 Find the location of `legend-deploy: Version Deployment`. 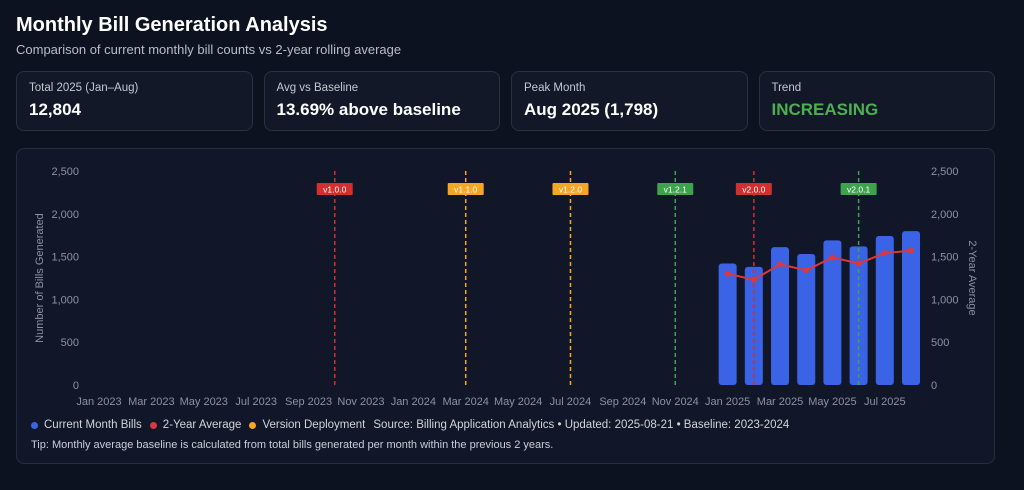

legend-deploy: Version Deployment is located at coordinates (307, 425).